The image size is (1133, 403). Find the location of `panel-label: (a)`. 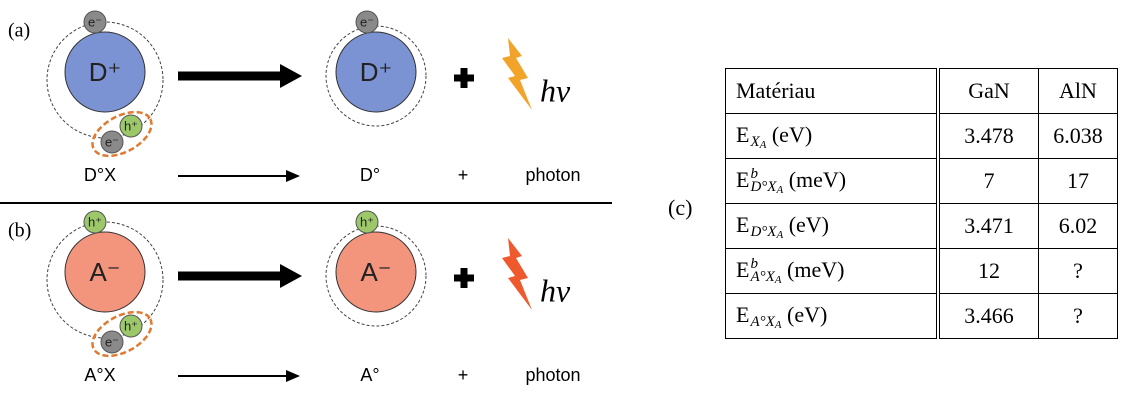

panel-label: (a) is located at coordinates (19, 31).